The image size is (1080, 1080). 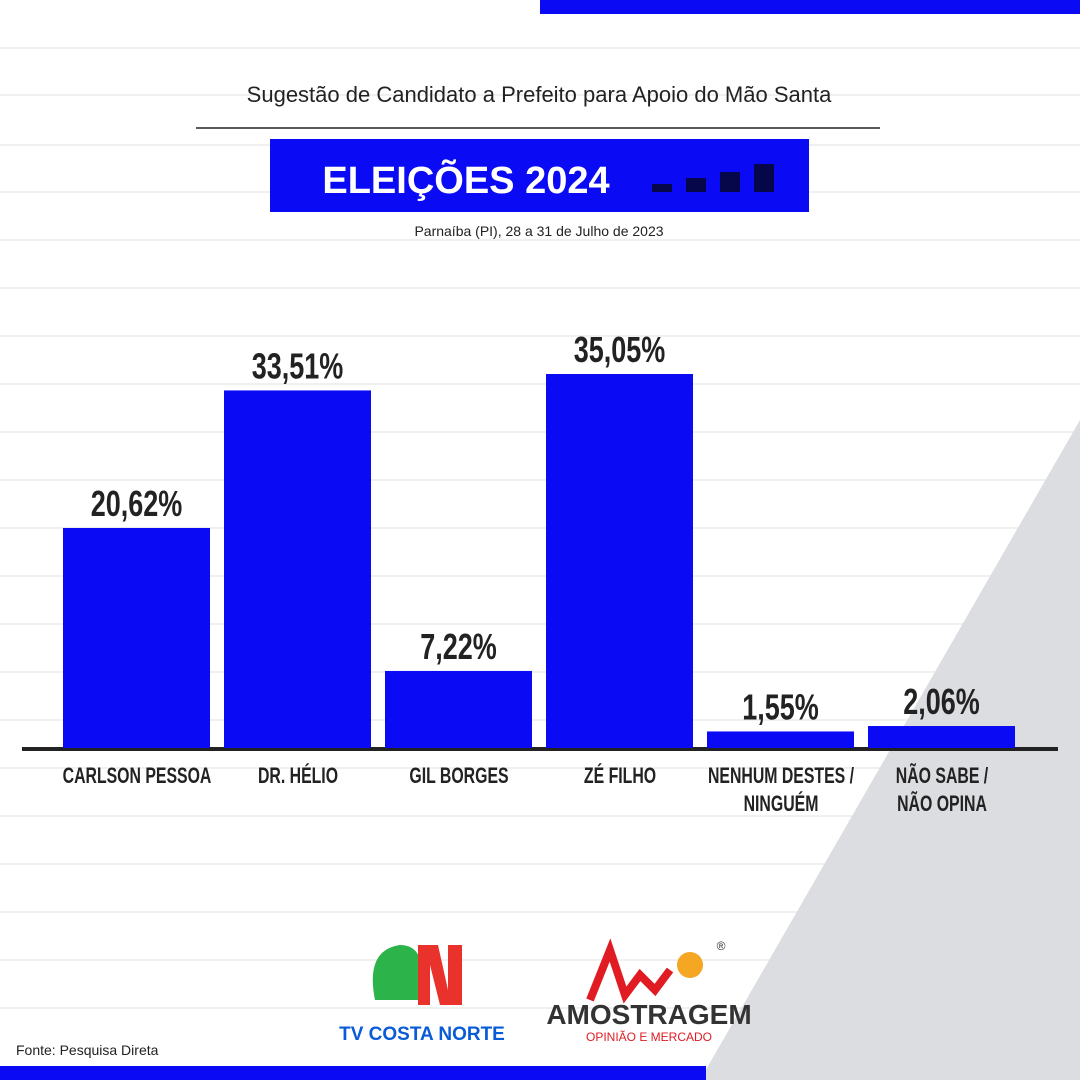 What do you see at coordinates (780, 789) in the screenshot?
I see `category-label: NENHUM DESTES / NINGUÉM` at bounding box center [780, 789].